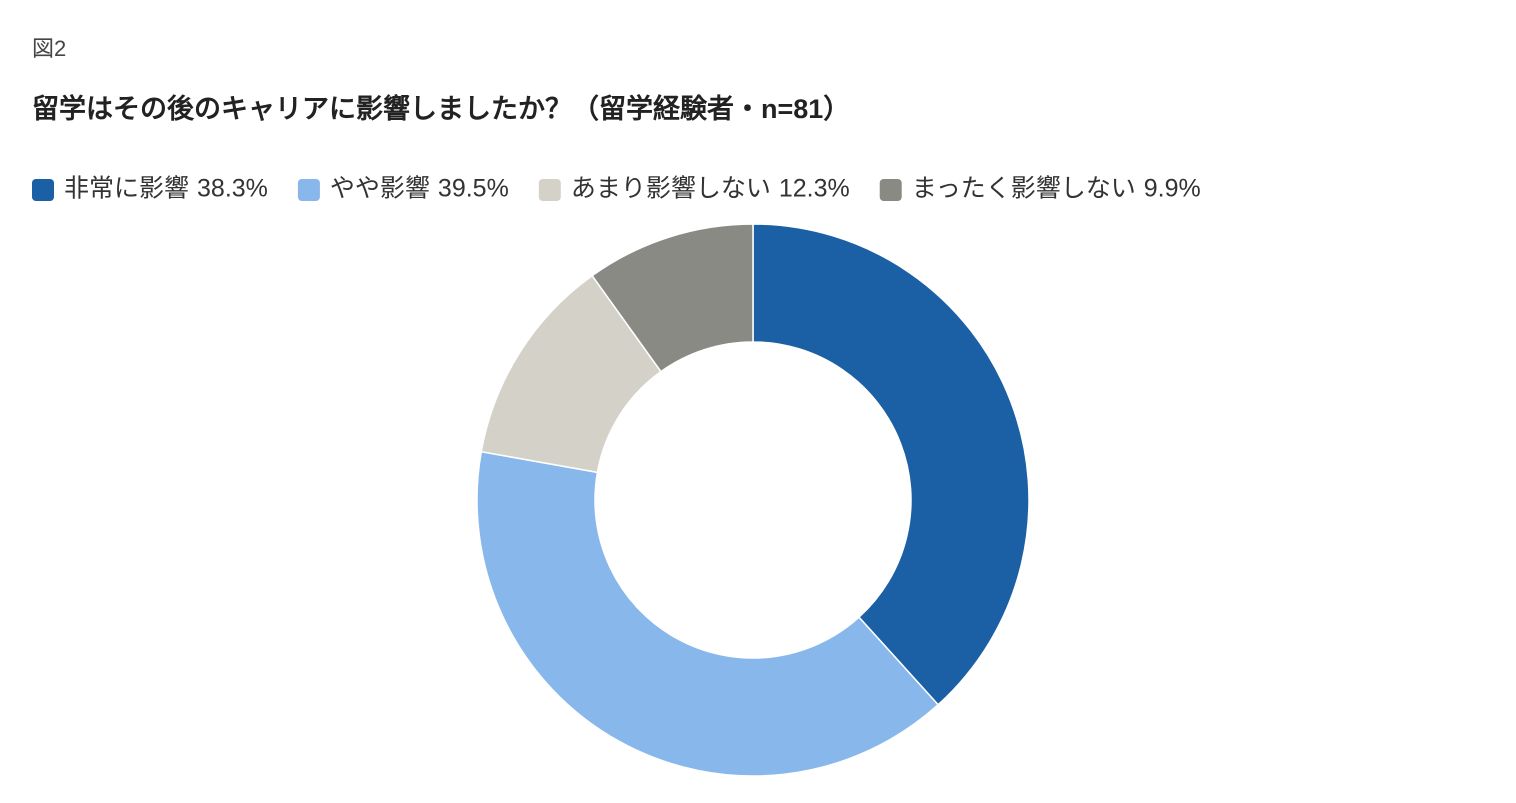  Describe the element at coordinates (126, 189) in the screenshot. I see `legend-label: 非常に影響` at that location.